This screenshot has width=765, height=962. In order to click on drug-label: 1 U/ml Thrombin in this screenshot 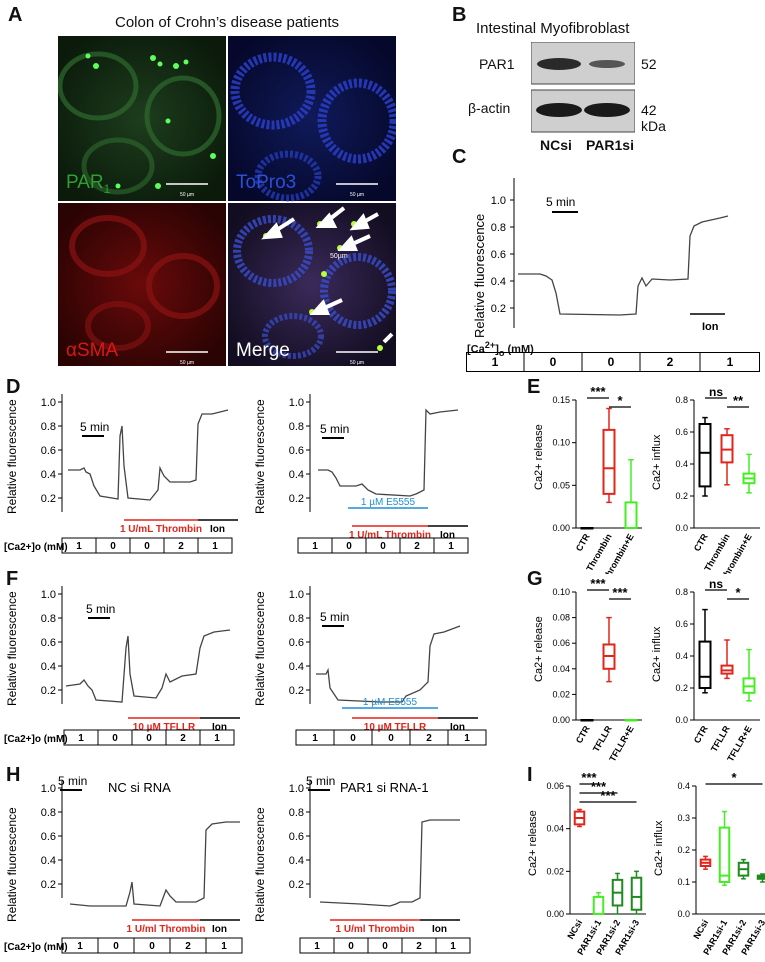, I will do `click(375, 929)`.